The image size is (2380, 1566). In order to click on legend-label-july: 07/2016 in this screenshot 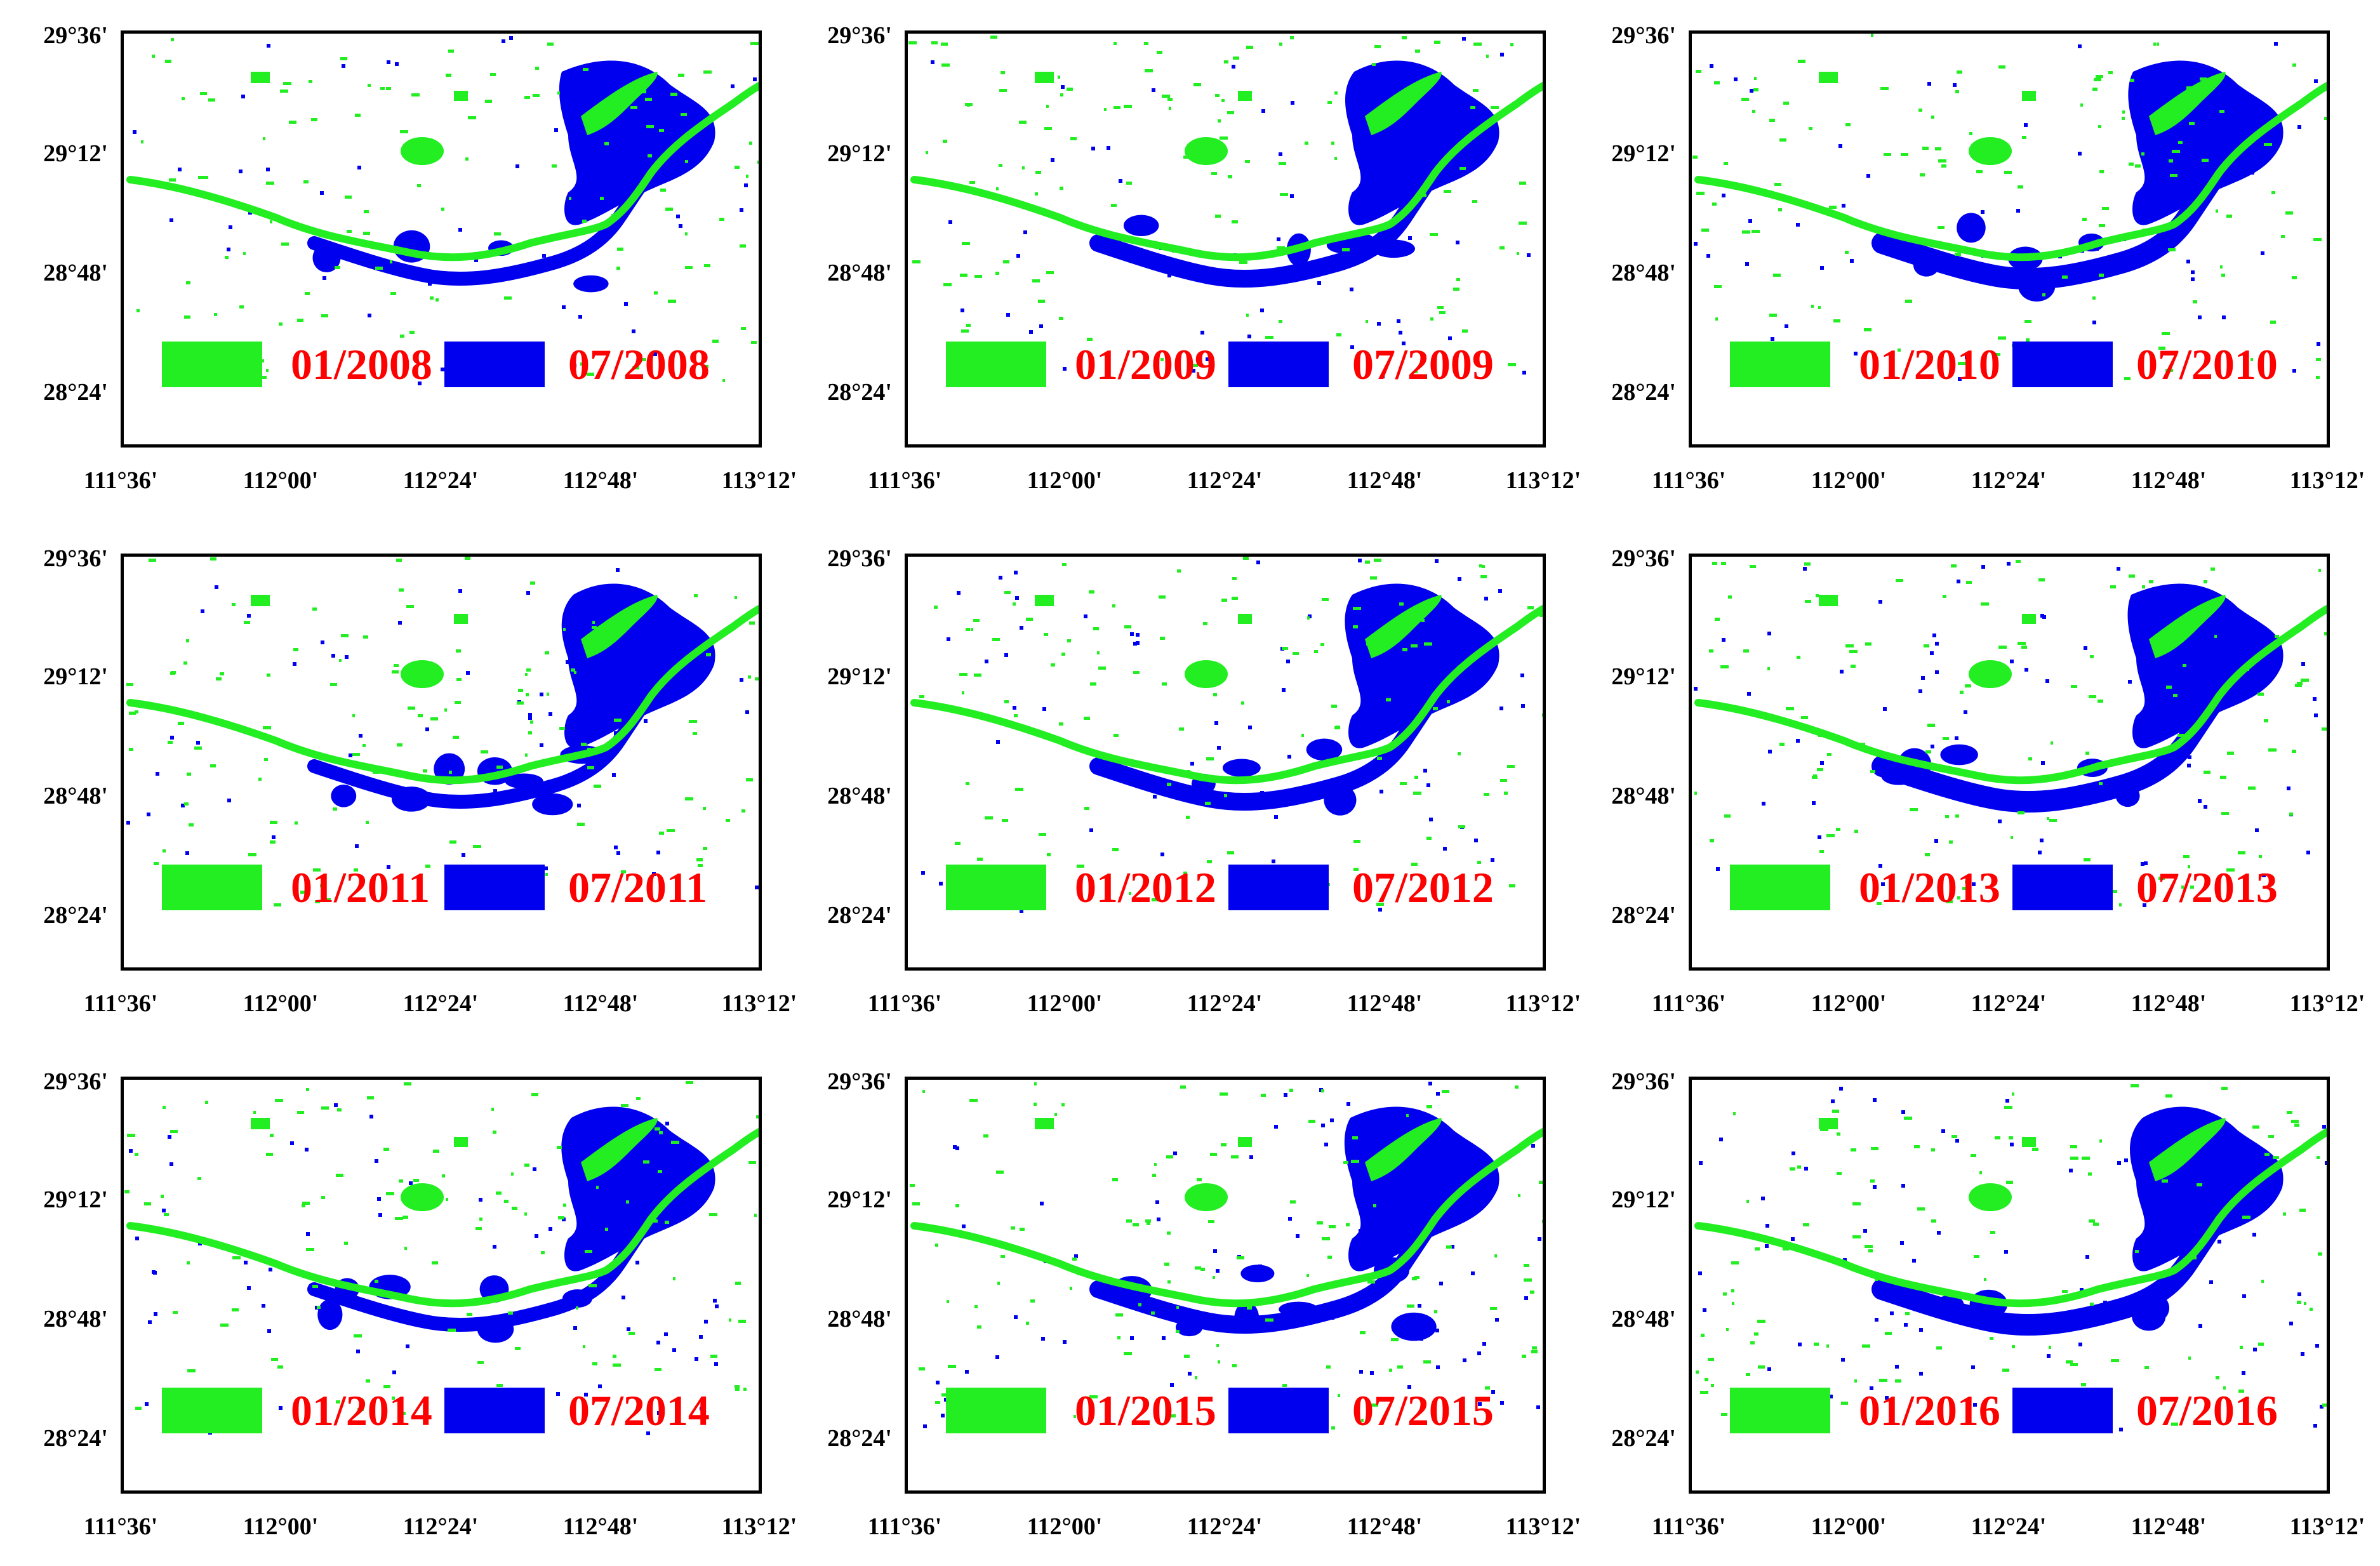, I will do `click(2207, 1410)`.